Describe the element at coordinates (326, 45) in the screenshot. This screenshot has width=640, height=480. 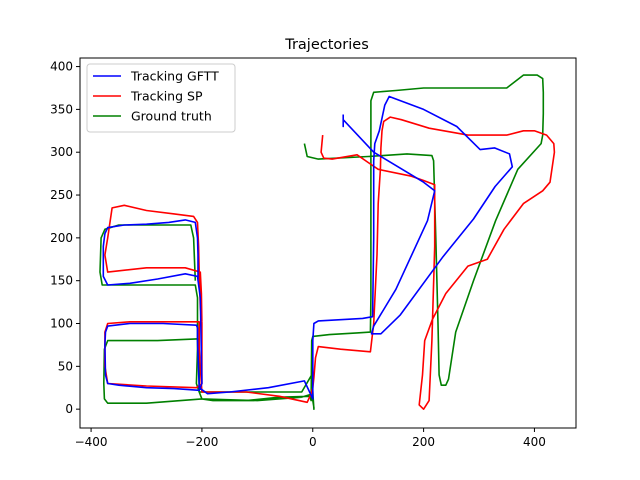
I see `chart-title: Trajectories` at that location.